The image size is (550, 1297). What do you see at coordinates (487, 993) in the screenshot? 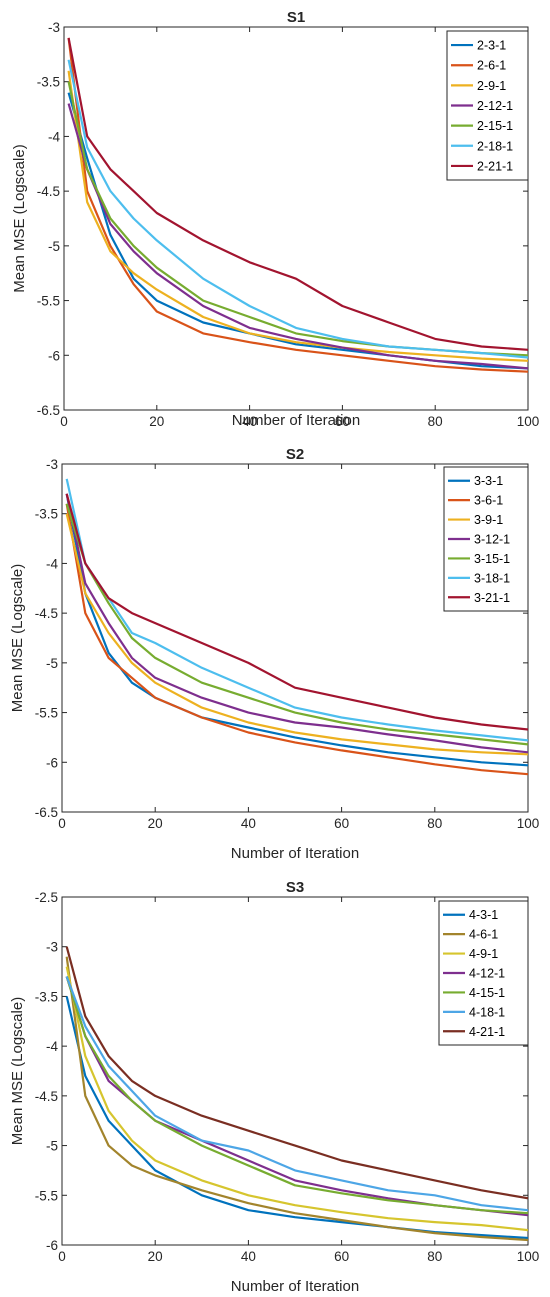
I see `legend-entry: 4-15-1` at bounding box center [487, 993].